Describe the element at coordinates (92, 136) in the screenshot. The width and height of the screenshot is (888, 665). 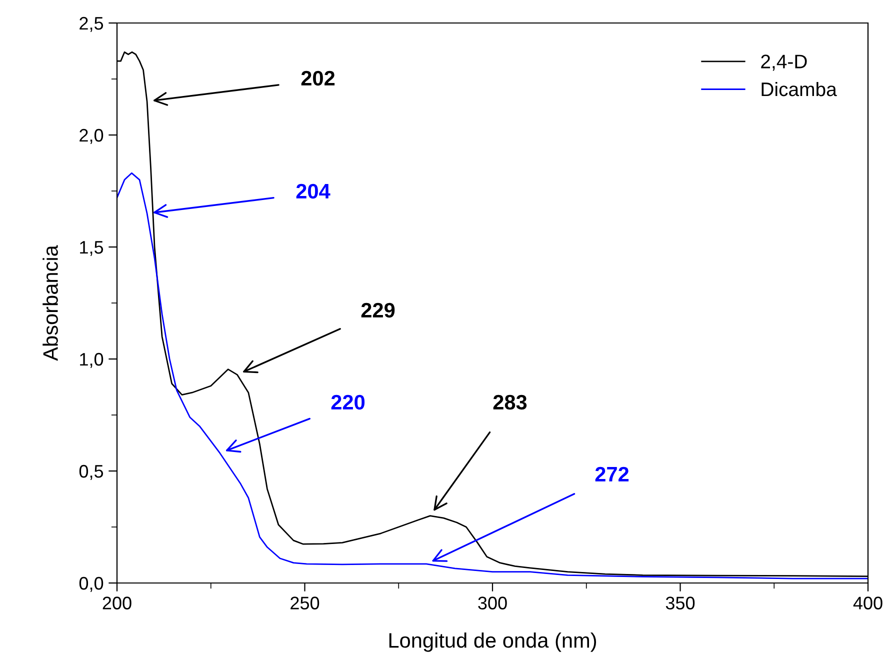
I see `y-tick-label: 2,0` at that location.